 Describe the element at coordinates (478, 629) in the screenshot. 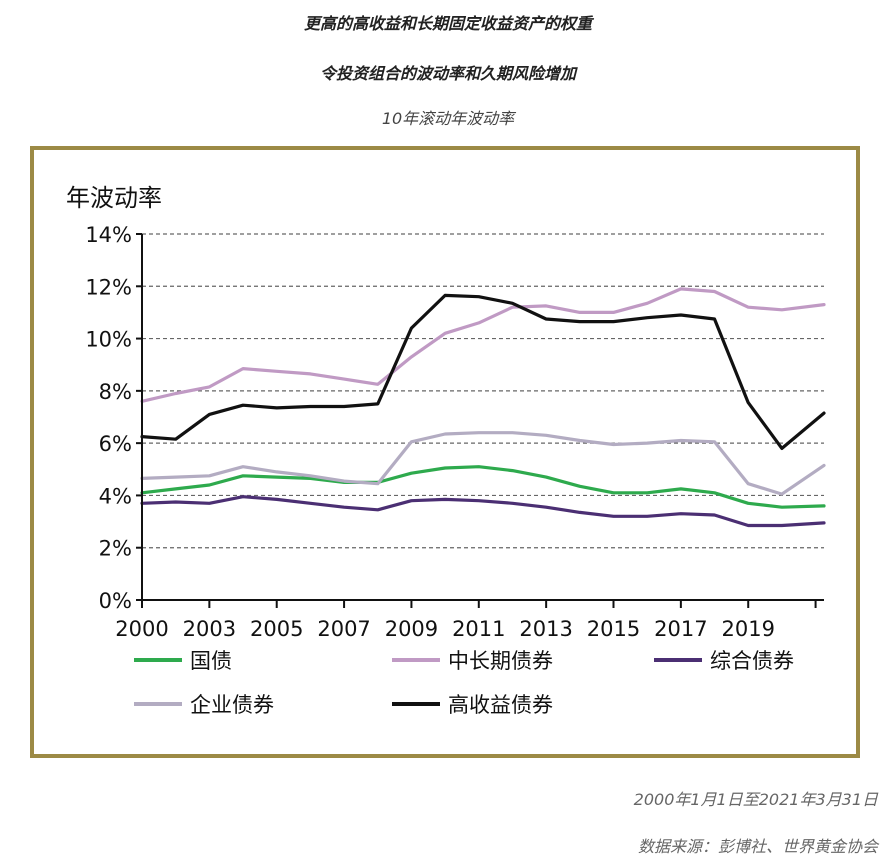

I see `x-tick-label: 2011` at that location.